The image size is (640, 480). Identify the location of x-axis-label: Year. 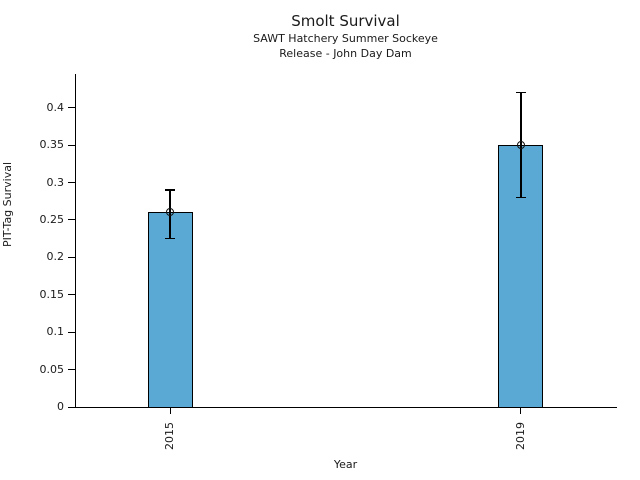
(345, 464).